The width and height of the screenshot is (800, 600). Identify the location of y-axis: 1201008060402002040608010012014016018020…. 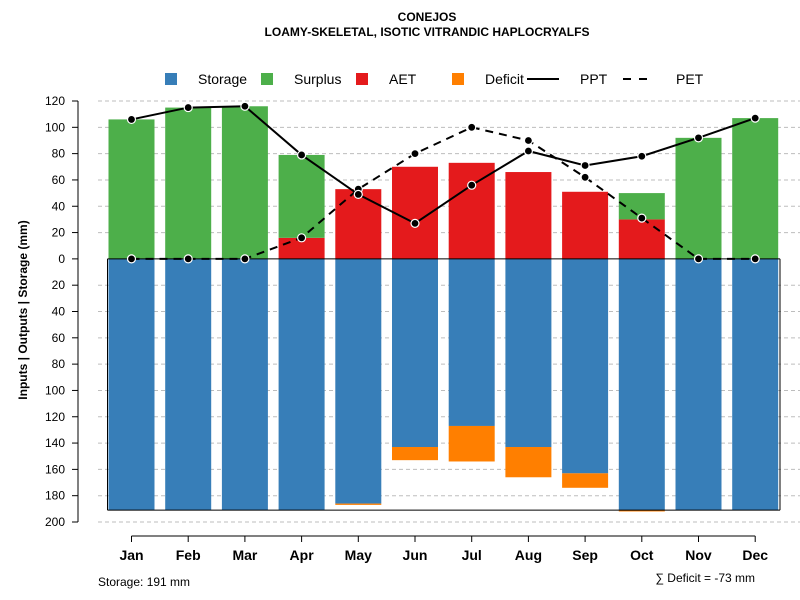
(62, 311).